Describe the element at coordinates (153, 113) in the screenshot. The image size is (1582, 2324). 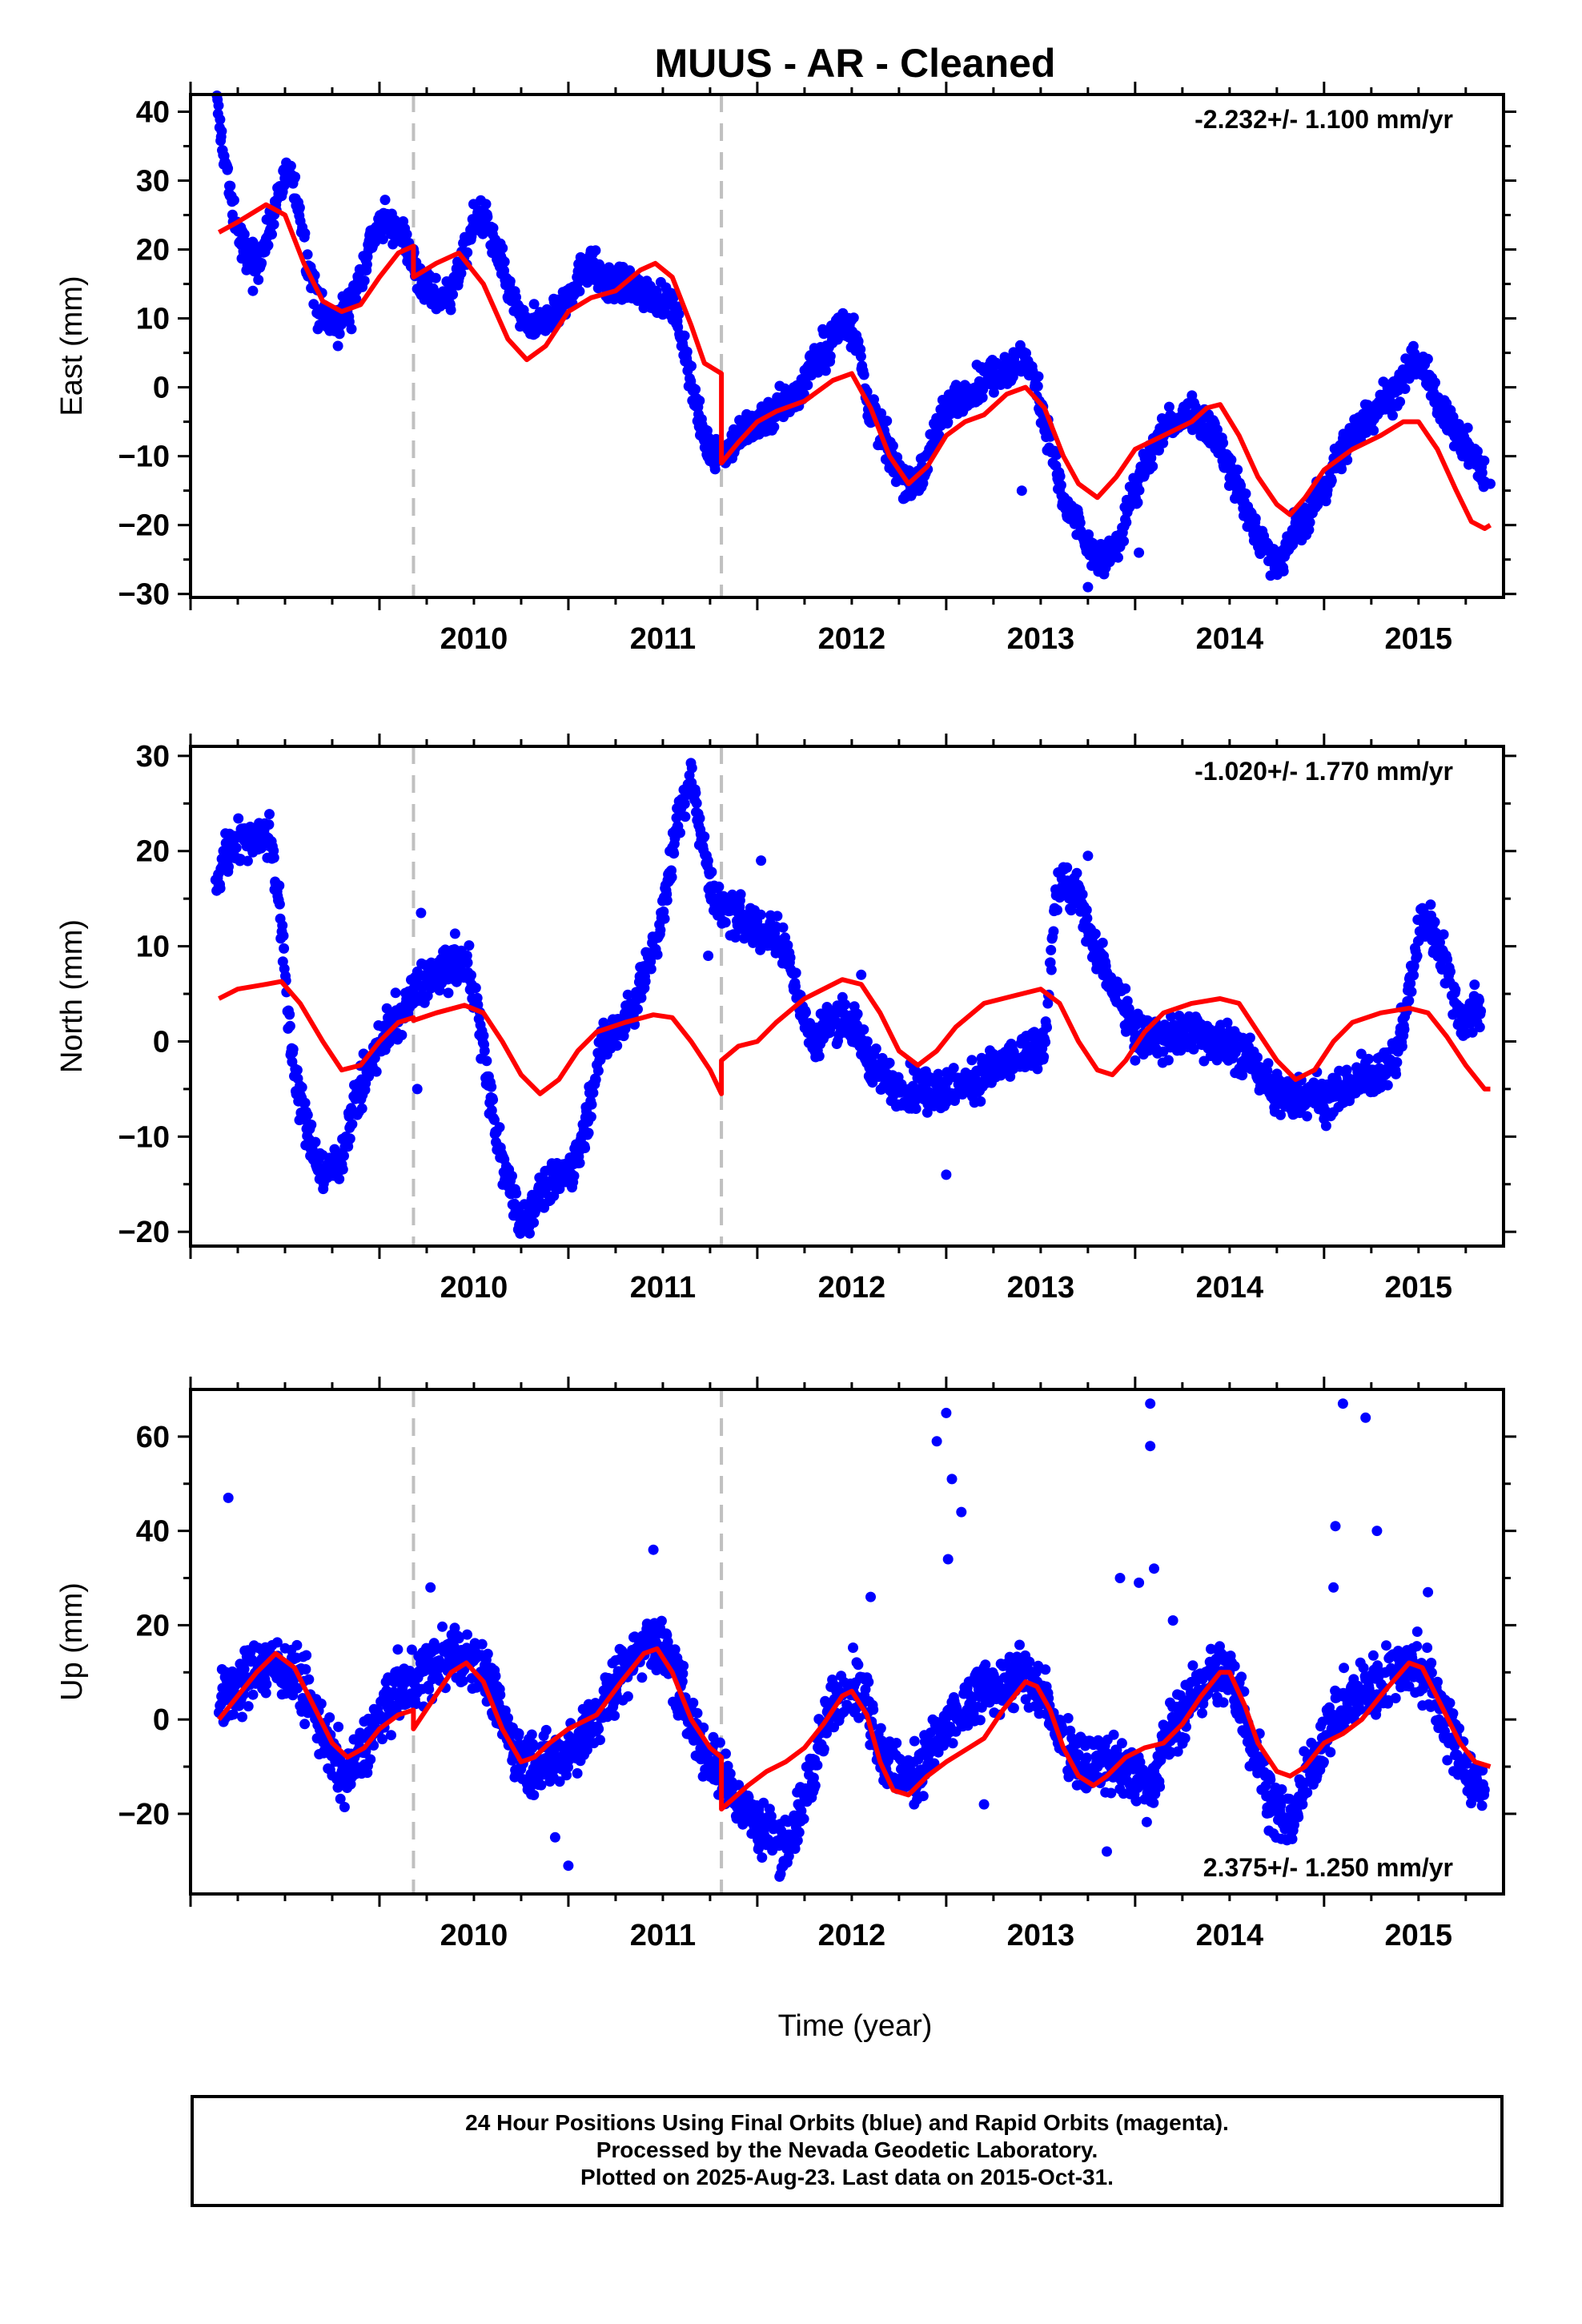
I see `y-tick-label: 40` at that location.